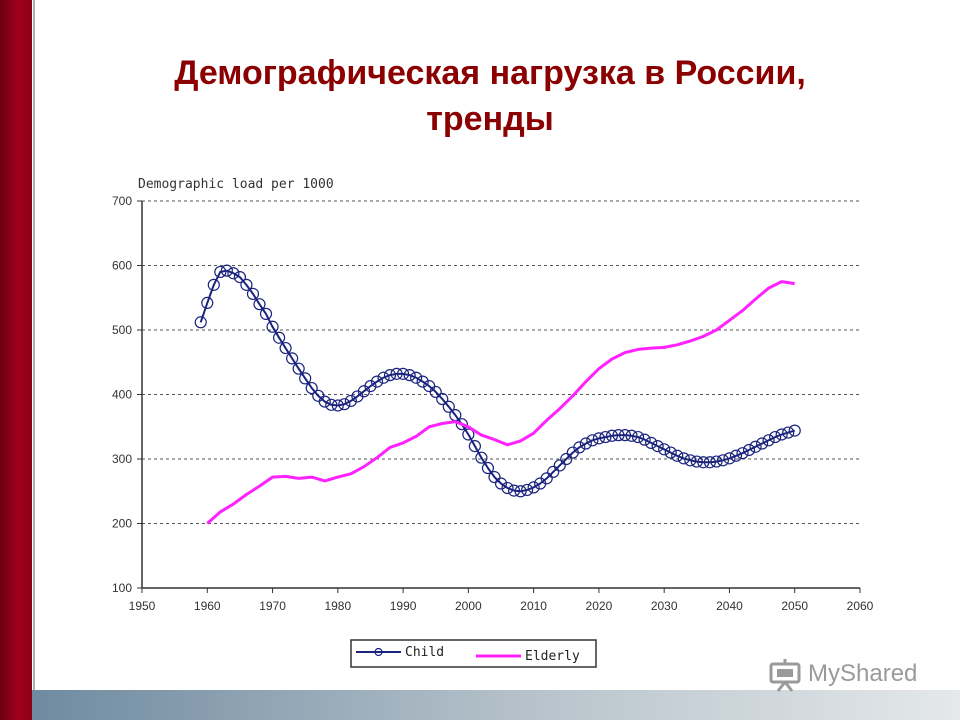 The height and width of the screenshot is (720, 960). I want to click on y-tick-label: 700, so click(122, 201).